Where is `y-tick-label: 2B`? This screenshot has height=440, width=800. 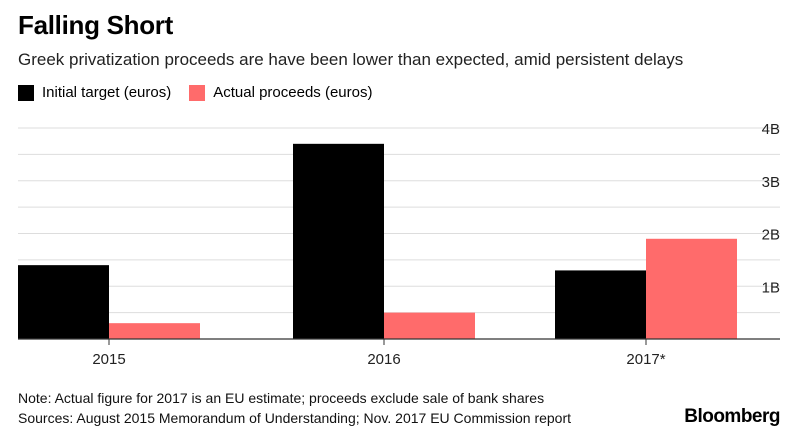 y-tick-label: 2B is located at coordinates (771, 235).